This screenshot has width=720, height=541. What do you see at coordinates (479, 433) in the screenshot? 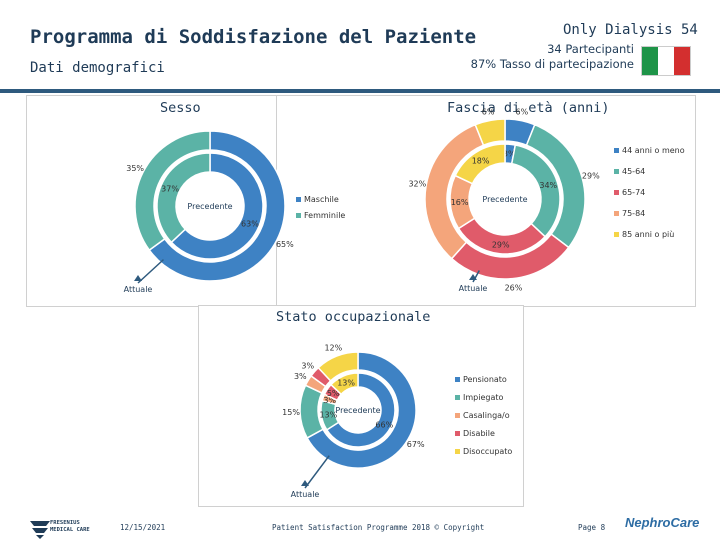
I see `legend-label-2-disabile: Disabile` at bounding box center [479, 433].